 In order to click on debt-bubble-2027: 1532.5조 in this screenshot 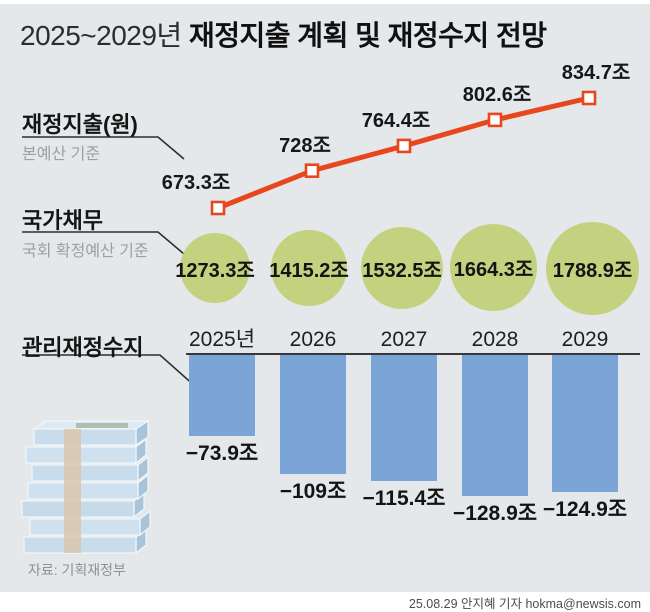, I will do `click(402, 268)`.